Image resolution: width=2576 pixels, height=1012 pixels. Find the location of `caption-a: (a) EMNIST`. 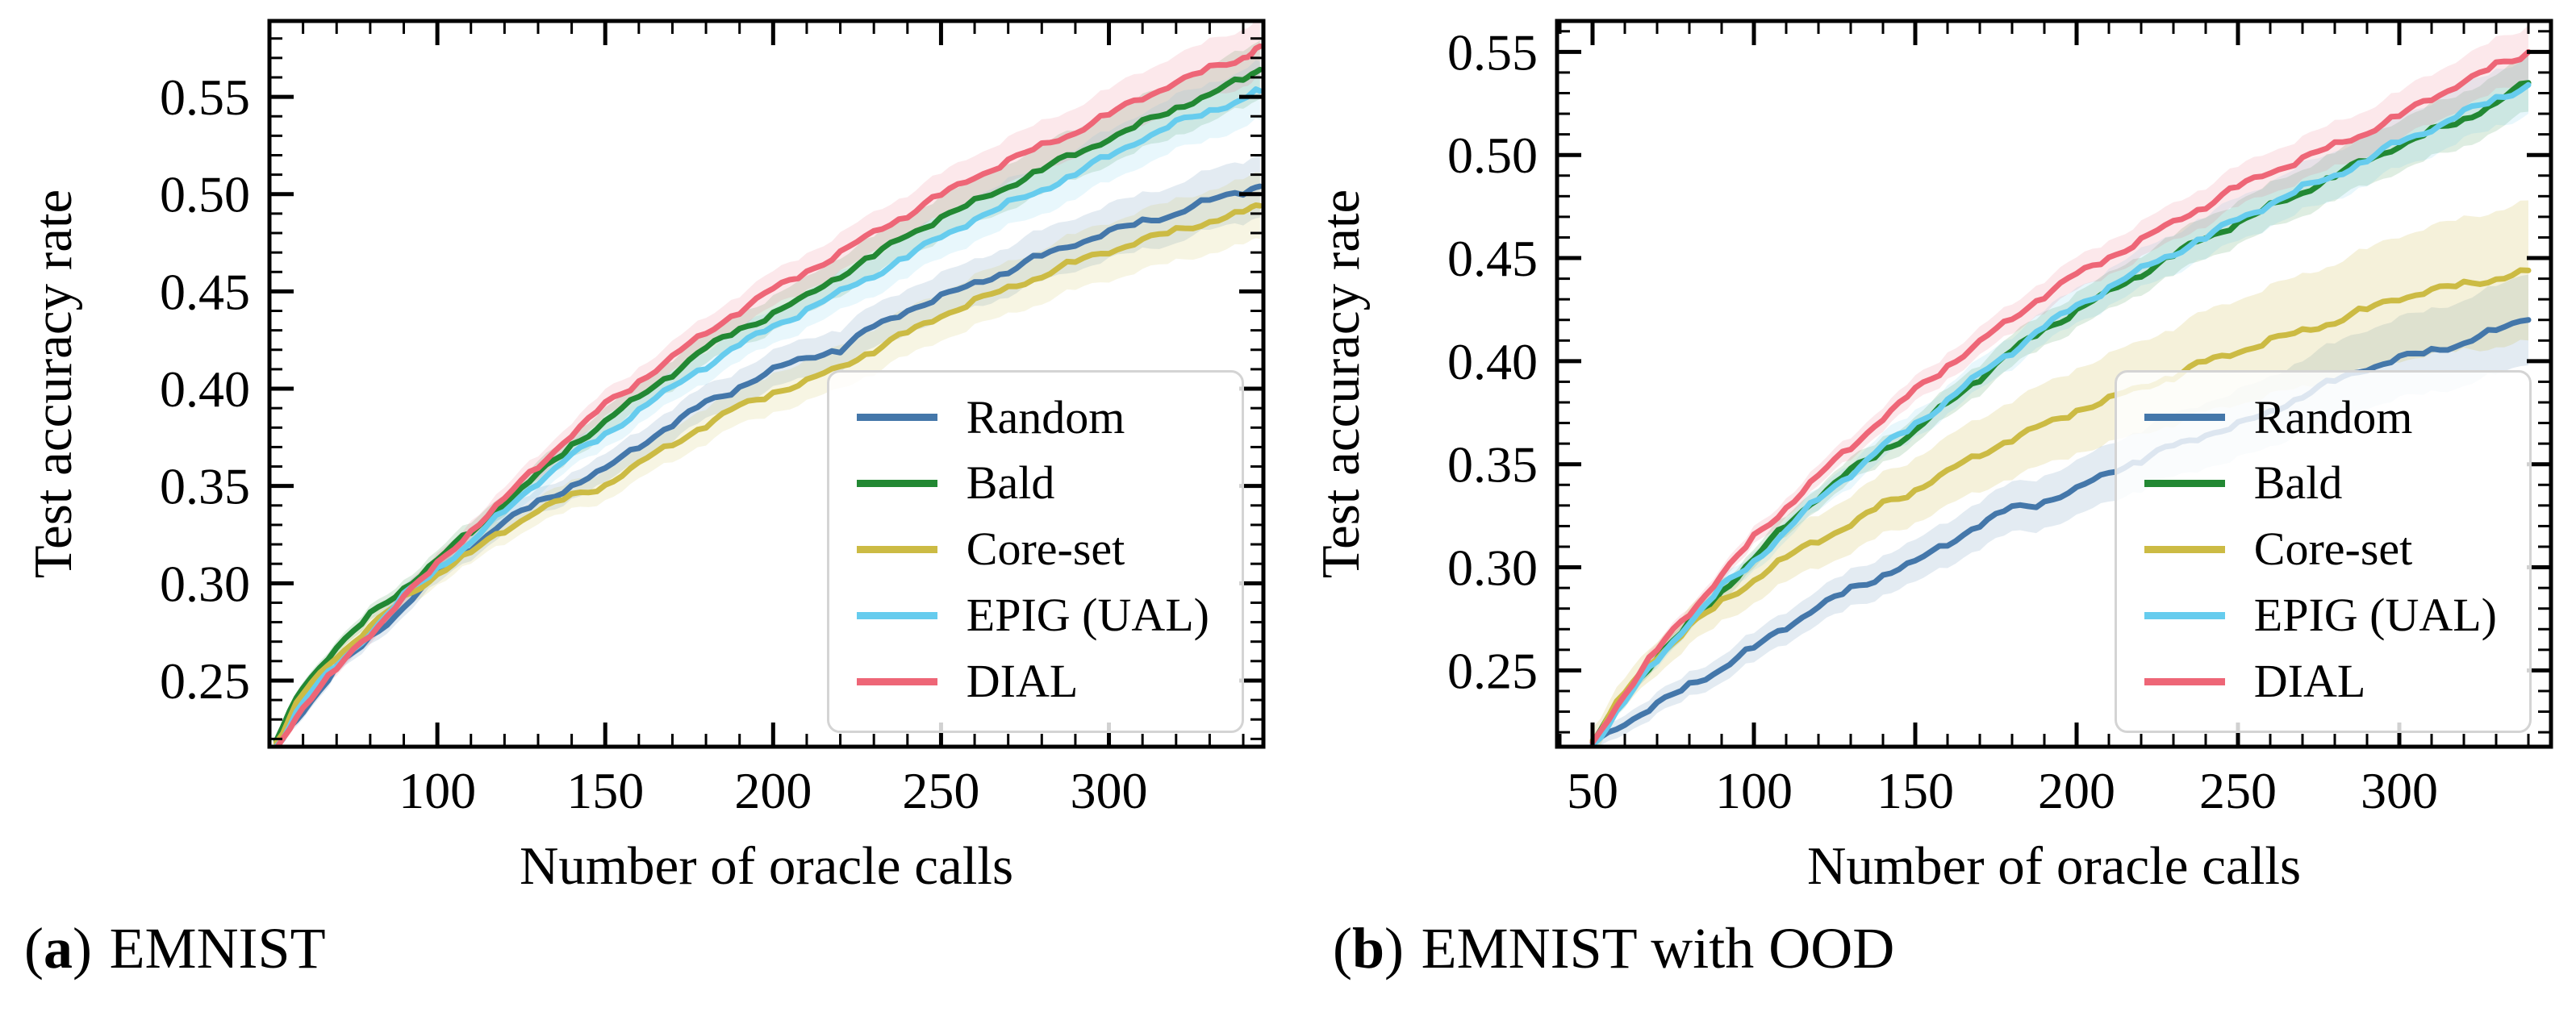

caption-a: (a) EMNIST is located at coordinates (644, 948).